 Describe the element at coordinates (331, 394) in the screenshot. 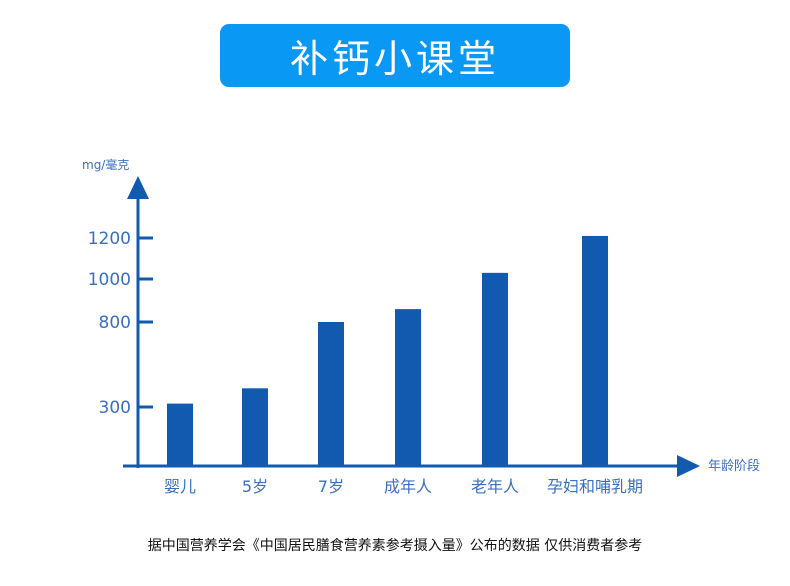

I see `bar-7岁` at that location.